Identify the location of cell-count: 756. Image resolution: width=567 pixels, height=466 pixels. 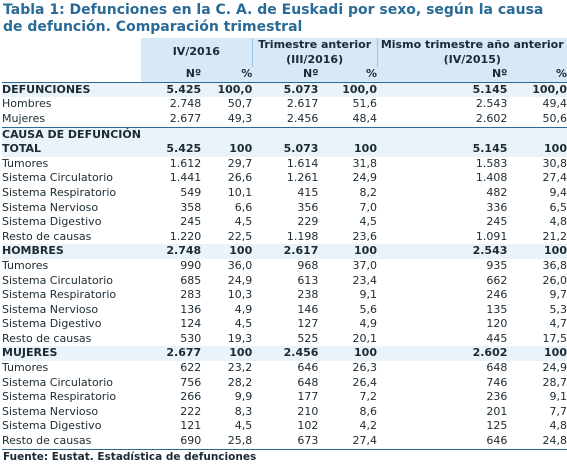
(191, 382).